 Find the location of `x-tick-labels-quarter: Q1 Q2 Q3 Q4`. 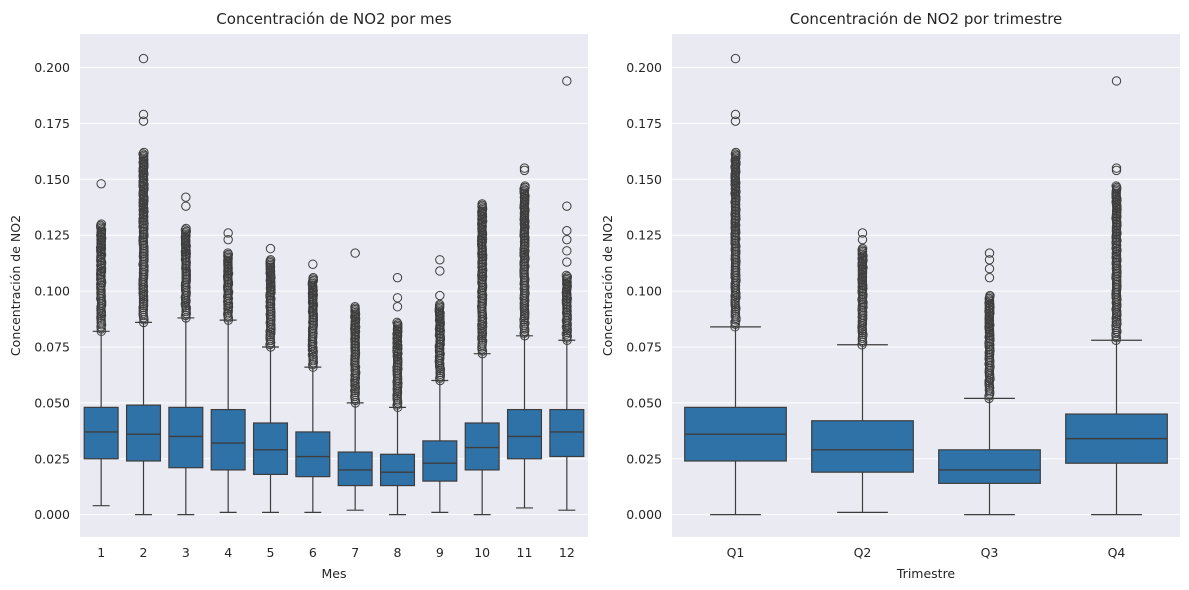

x-tick-labels-quarter: Q1 Q2 Q3 Q4 is located at coordinates (926, 552).